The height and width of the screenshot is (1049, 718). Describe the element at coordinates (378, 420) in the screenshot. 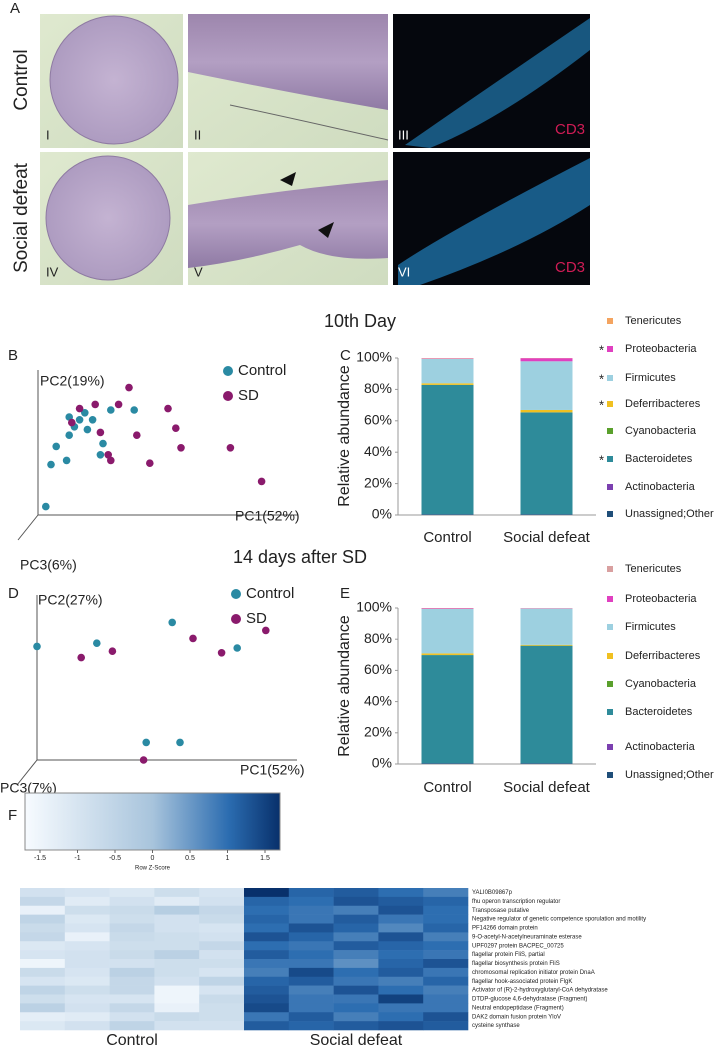

I see `y-tick-label: 60%` at that location.